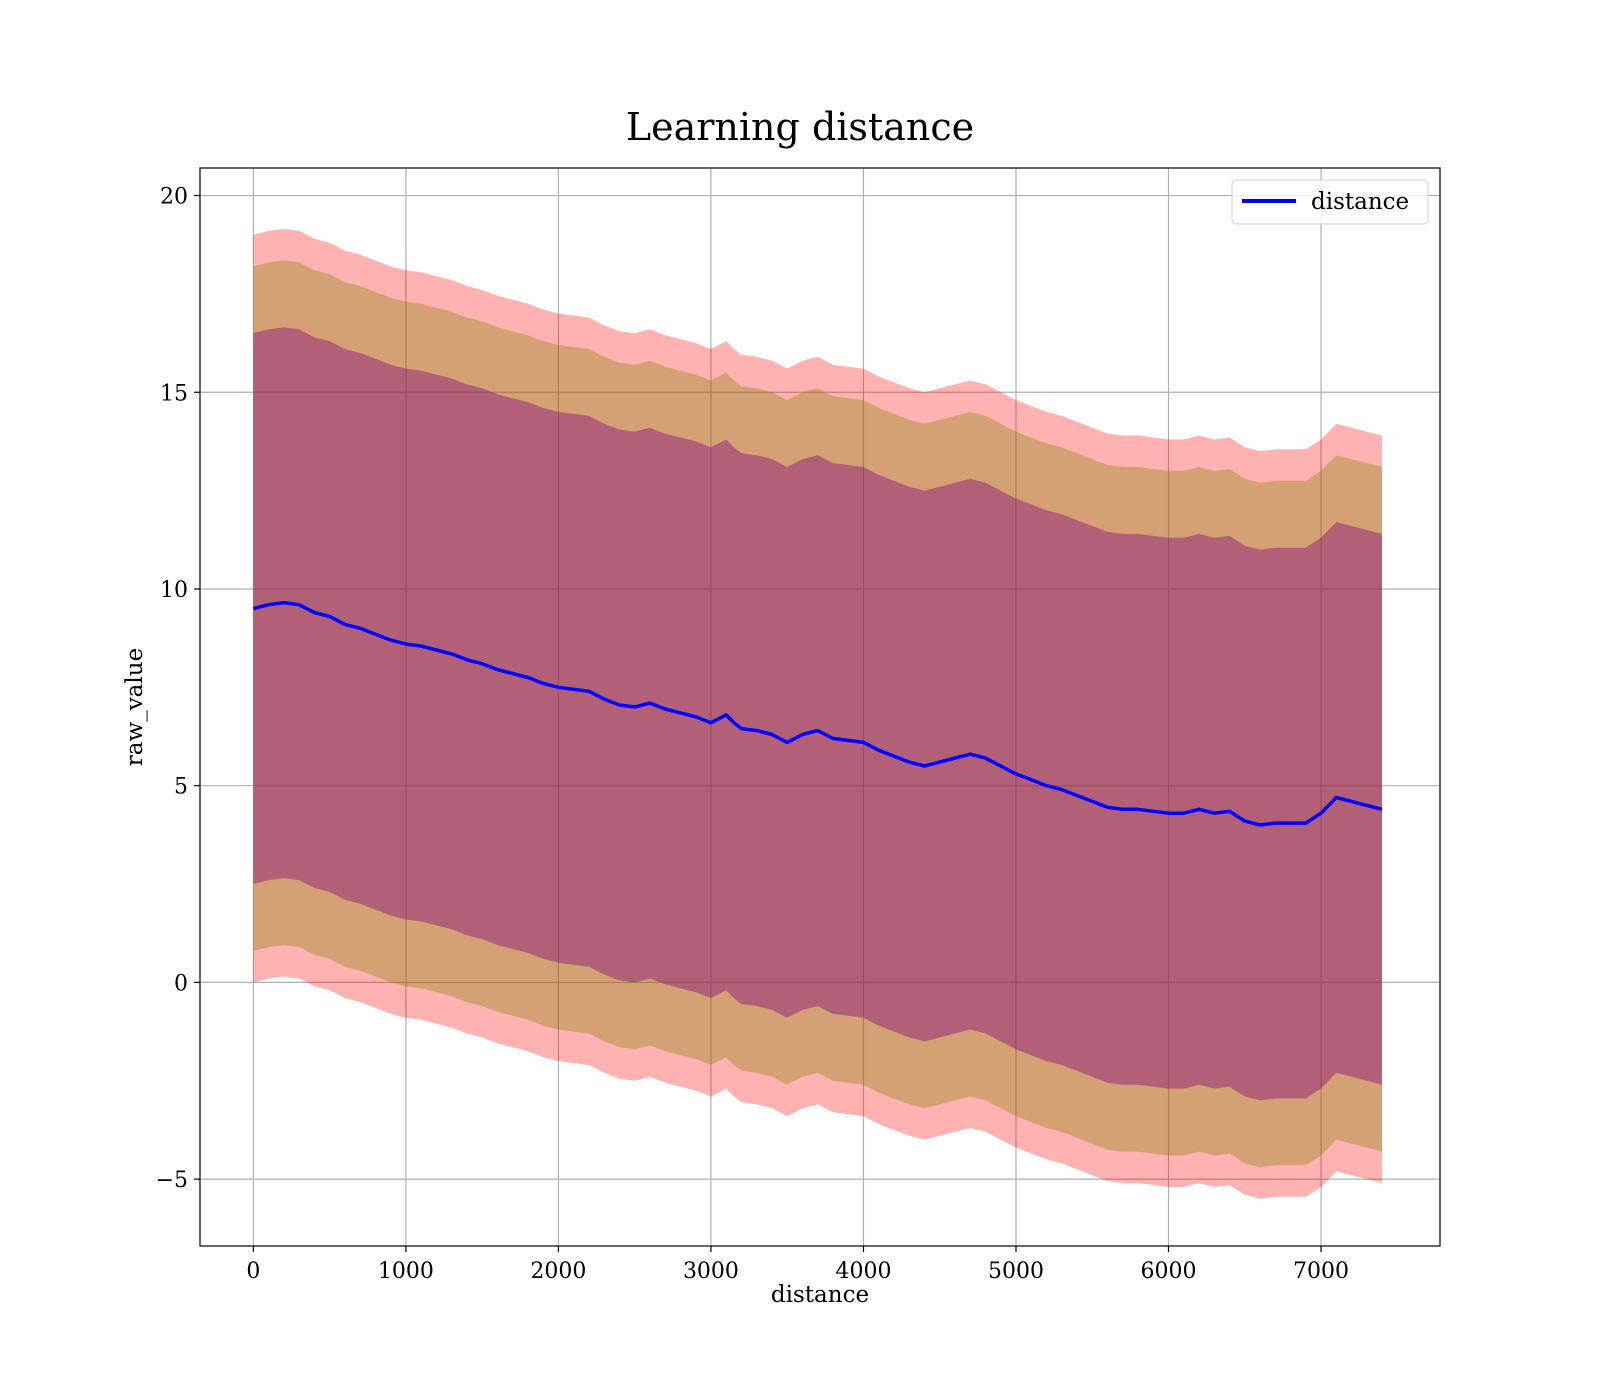 The height and width of the screenshot is (1400, 1600). What do you see at coordinates (711, 1271) in the screenshot?
I see `x-tick-label: 3000` at bounding box center [711, 1271].